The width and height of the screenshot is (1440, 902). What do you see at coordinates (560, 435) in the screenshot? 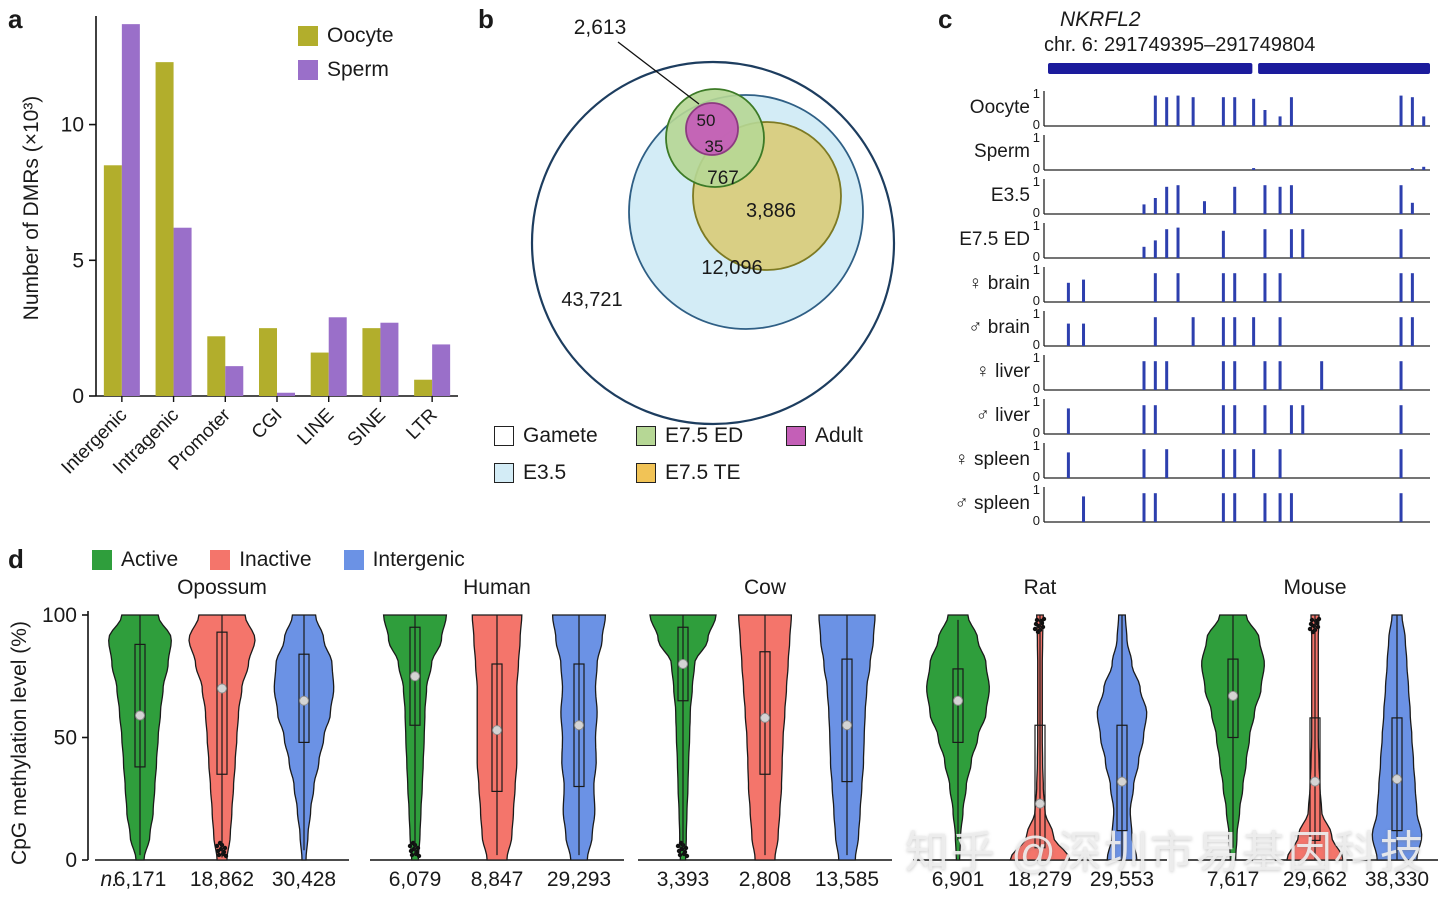
I see `legend-label: Gamete` at bounding box center [560, 435].